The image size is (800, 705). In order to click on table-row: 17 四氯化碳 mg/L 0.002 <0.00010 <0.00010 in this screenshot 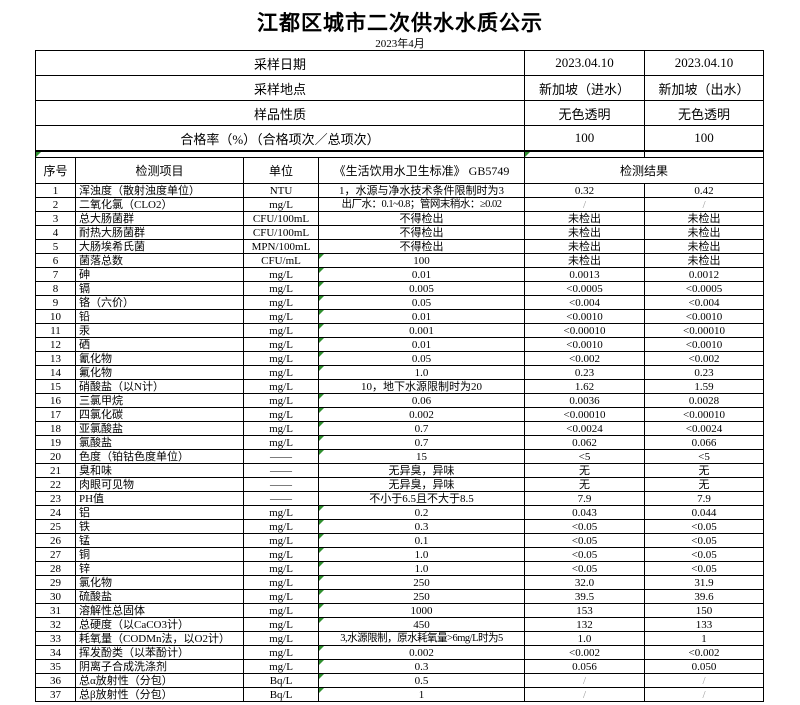, I will do `click(399, 414)`.